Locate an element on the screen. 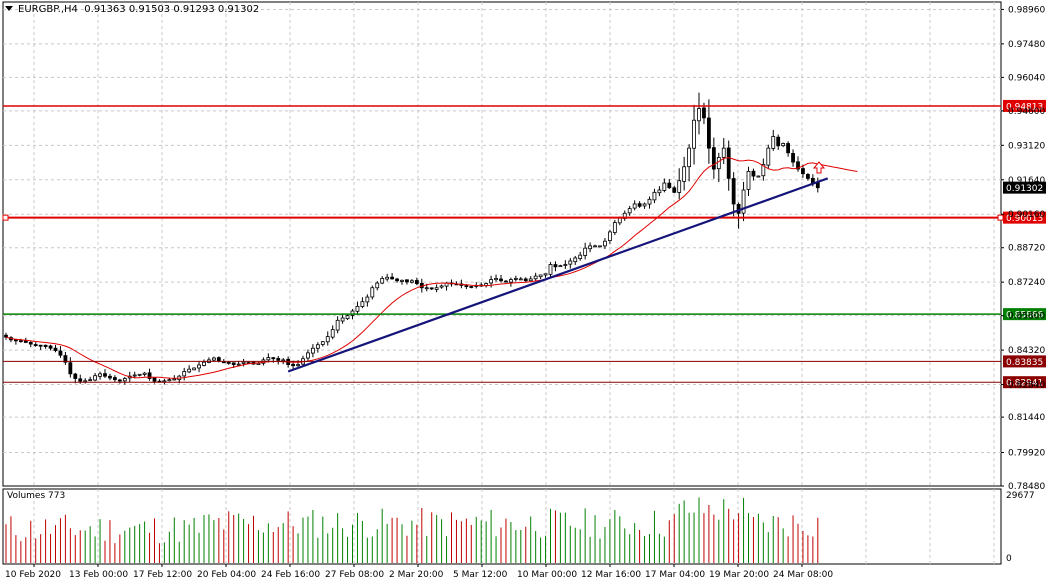 This screenshot has height=588, width=1049. price-tick-label: 0.82840 is located at coordinates (1026, 386).